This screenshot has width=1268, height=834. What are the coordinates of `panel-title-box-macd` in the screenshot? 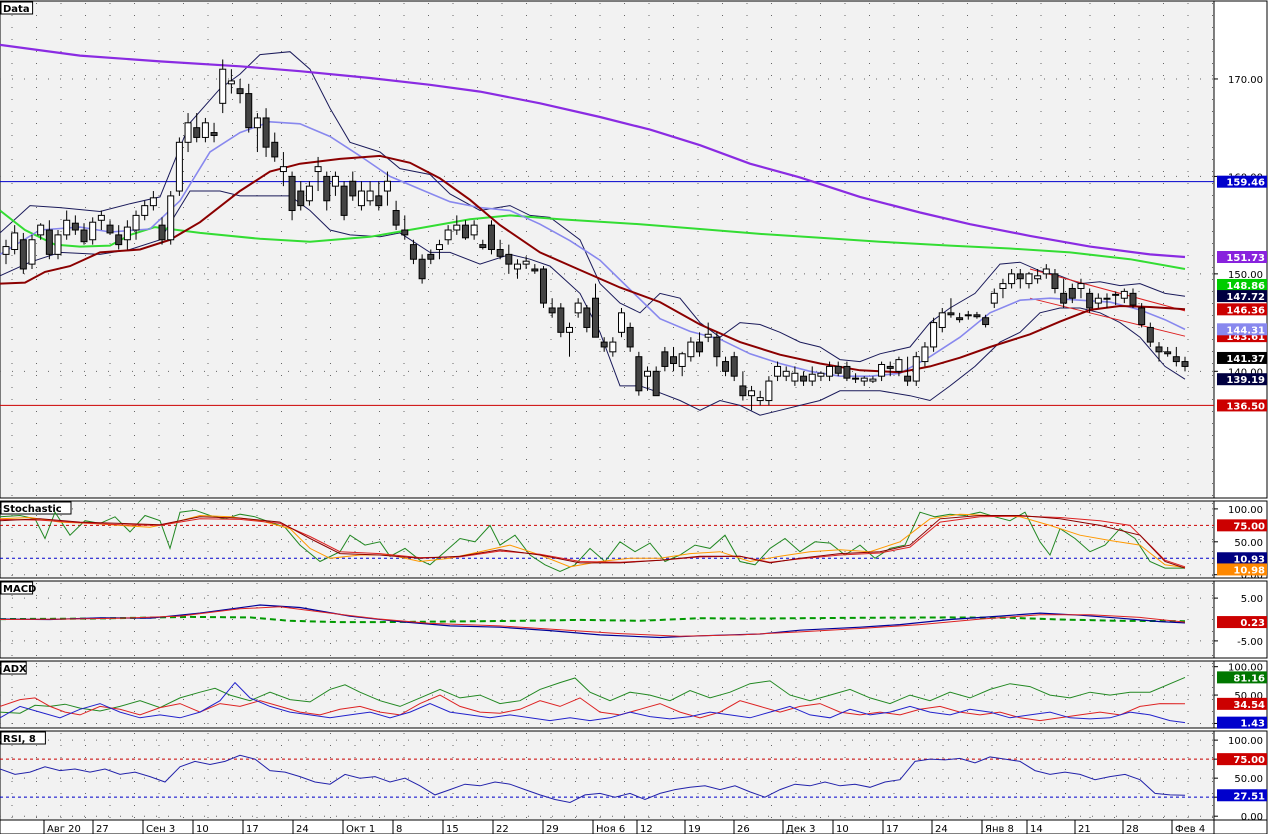 It's located at (17, 588).